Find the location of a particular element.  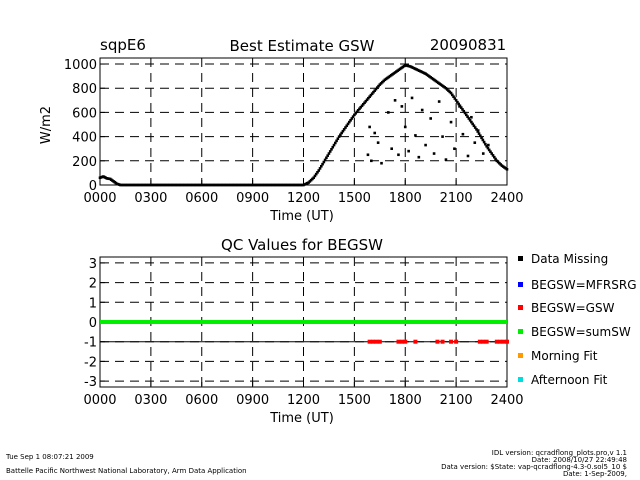

legend-item-afternoon-fit: Afternoon Fit is located at coordinates (563, 380).